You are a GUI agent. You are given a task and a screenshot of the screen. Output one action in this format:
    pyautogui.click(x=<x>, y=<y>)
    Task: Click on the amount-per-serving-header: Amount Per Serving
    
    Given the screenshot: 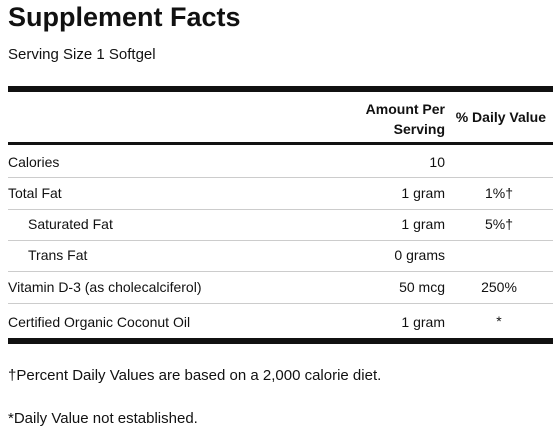 What is the action you would take?
    pyautogui.click(x=405, y=119)
    